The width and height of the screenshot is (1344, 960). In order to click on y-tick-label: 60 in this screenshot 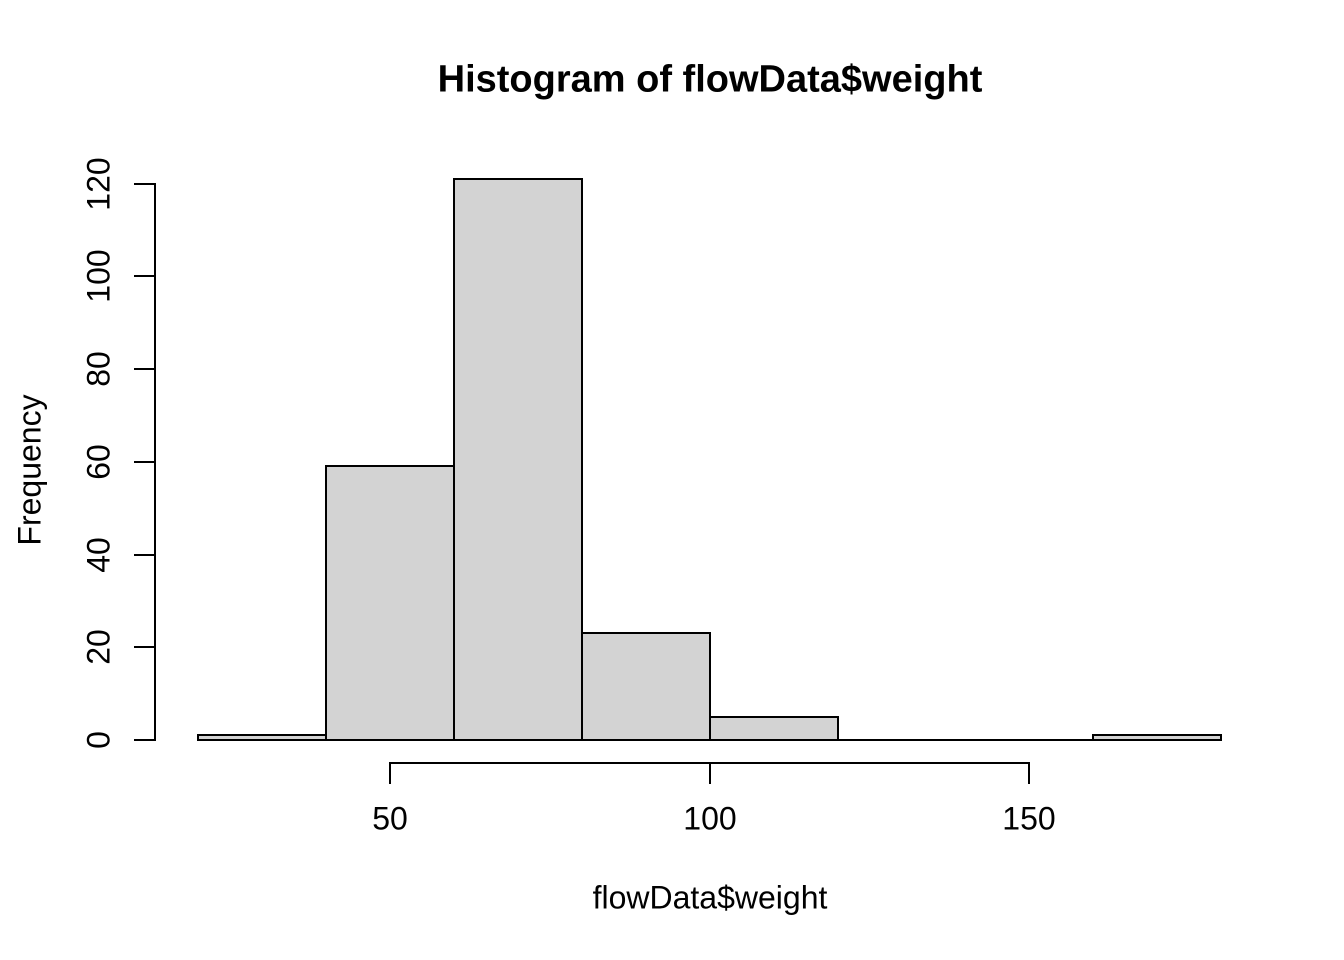, I will do `click(98, 462)`.